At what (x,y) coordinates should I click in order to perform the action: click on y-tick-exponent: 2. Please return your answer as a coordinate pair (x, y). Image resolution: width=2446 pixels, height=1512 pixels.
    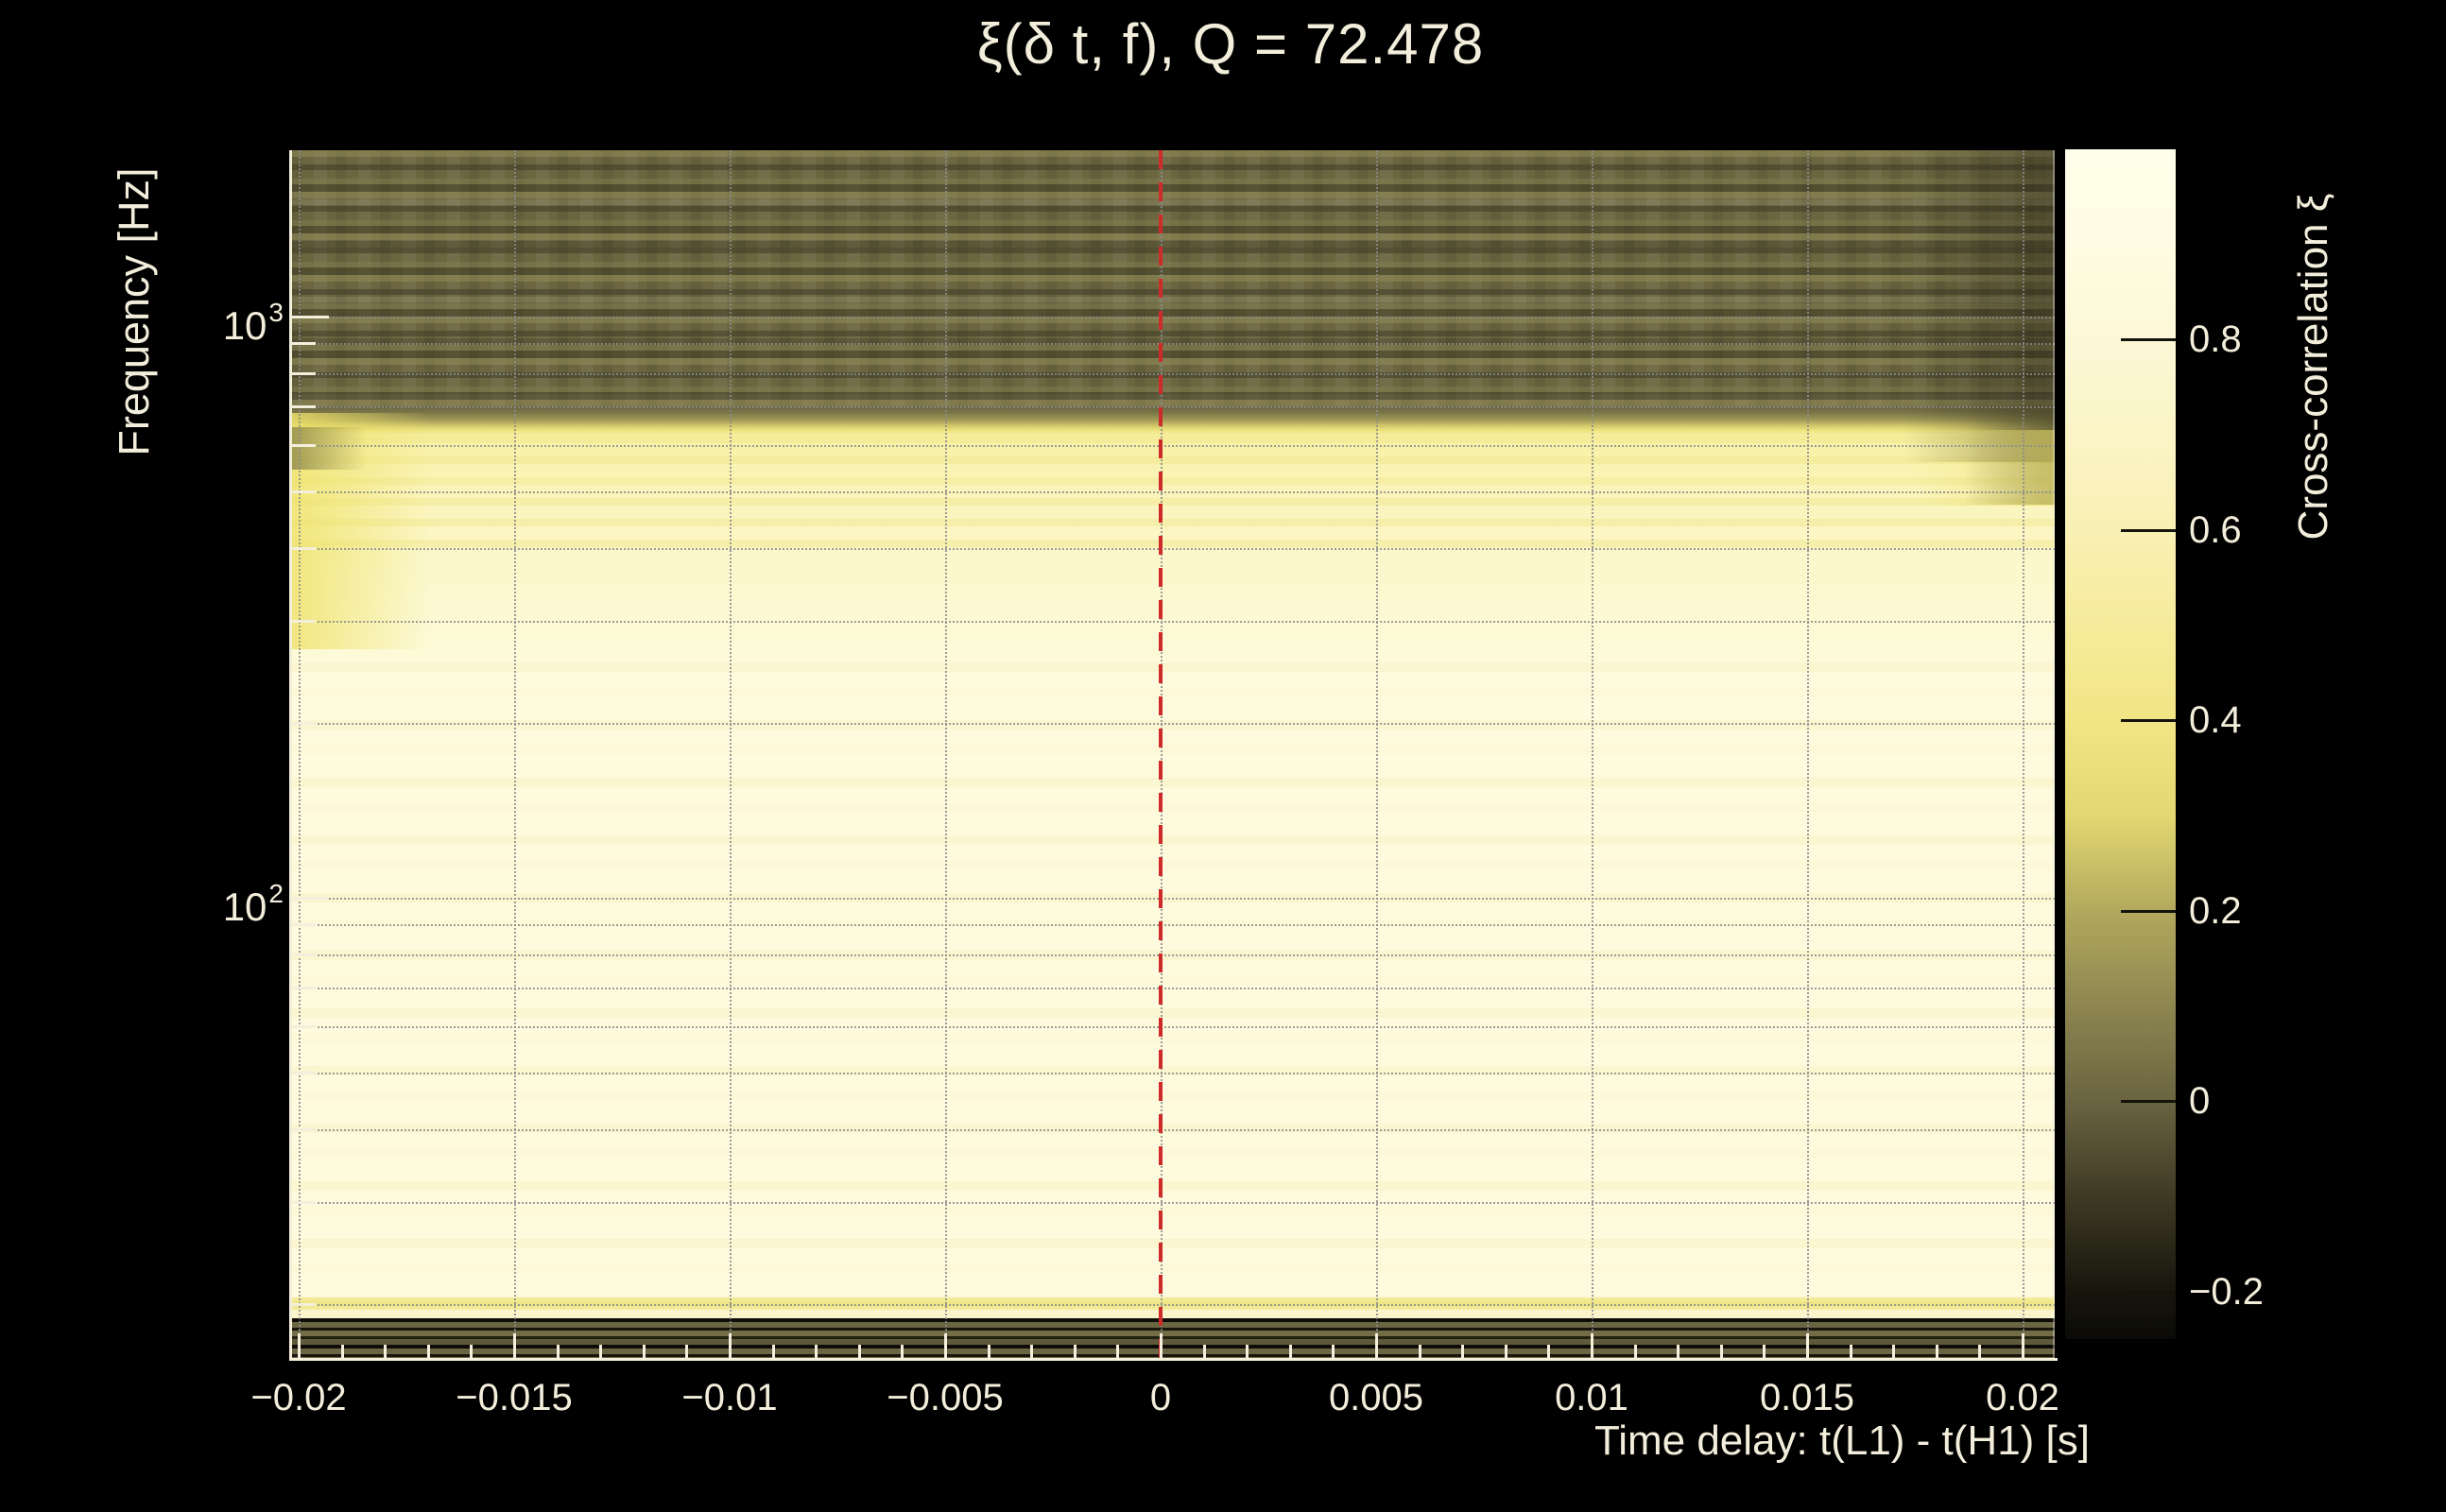
    Looking at the image, I should click on (276, 893).